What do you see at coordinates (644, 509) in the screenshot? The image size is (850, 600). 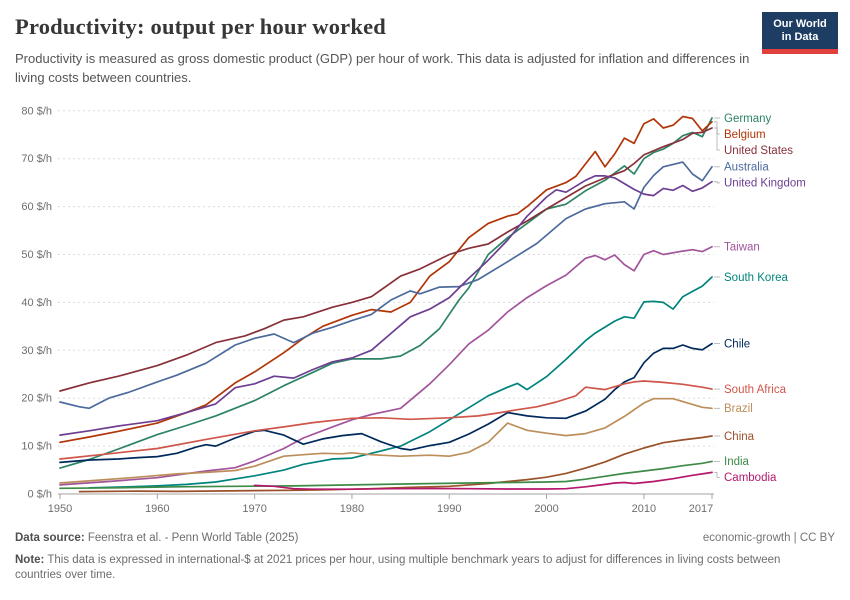 I see `x-tick-label: 2010` at bounding box center [644, 509].